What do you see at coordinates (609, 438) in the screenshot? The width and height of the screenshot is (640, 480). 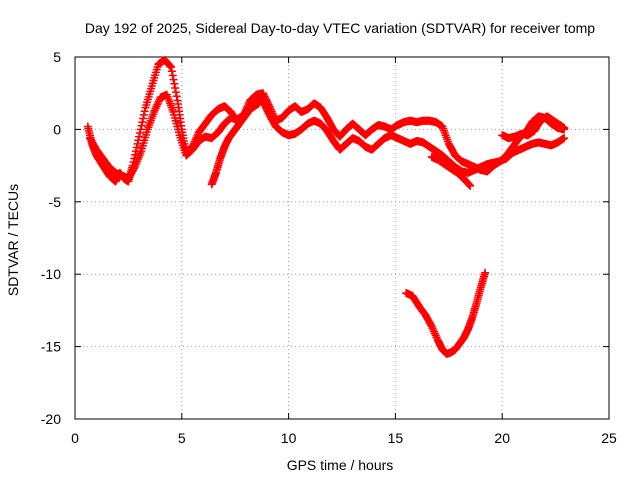 I see `x-tick-label: 25` at bounding box center [609, 438].